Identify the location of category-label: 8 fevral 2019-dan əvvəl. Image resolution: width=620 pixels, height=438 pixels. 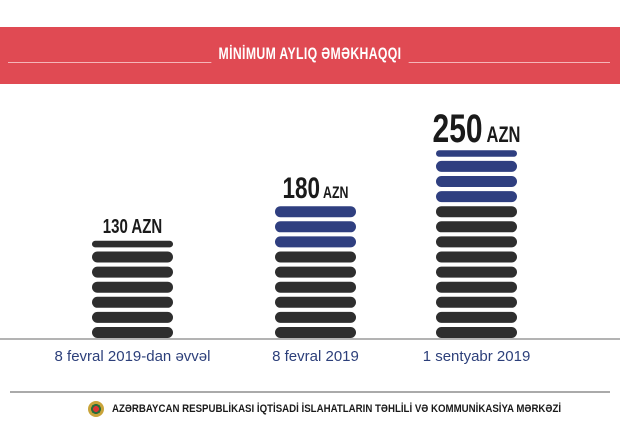
(133, 356).